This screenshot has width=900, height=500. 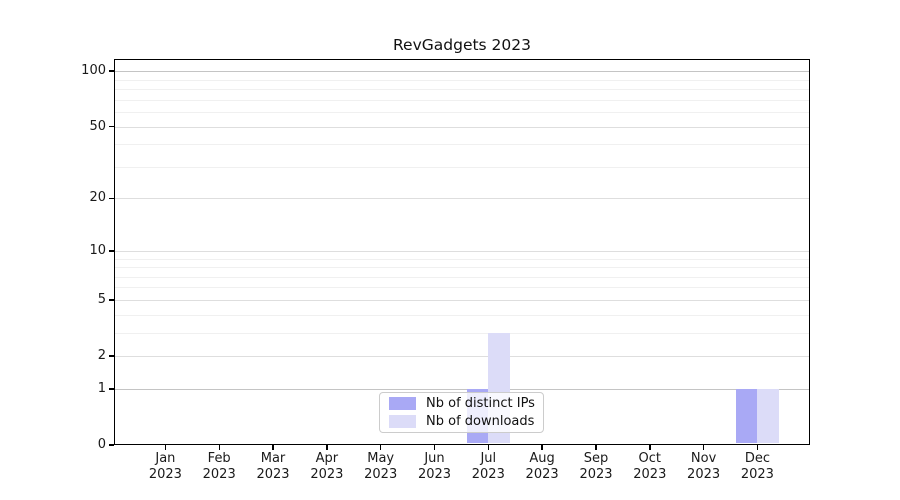 I want to click on legend: Nb of distinct IPs Nb of downloads, so click(x=461, y=412).